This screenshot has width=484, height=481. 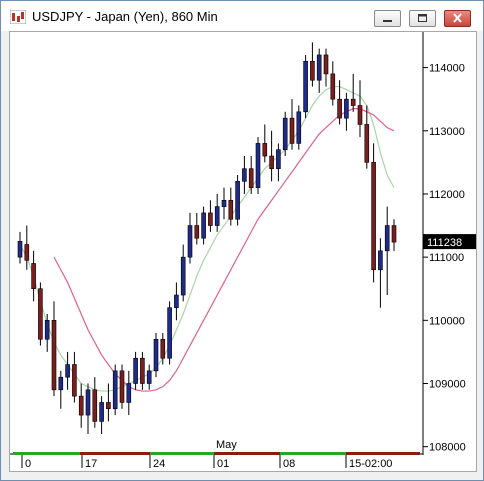 I want to click on minimize-icon, so click(x=387, y=21).